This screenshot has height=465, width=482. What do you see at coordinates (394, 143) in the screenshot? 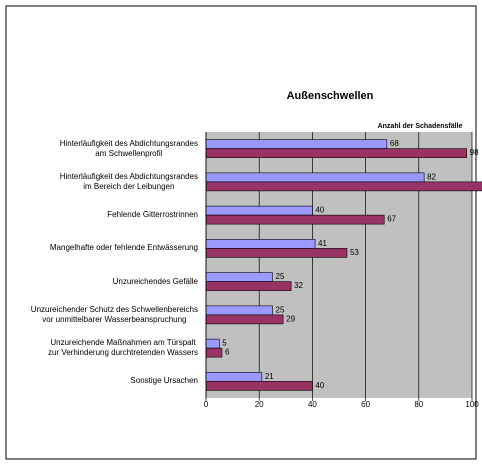
I see `value-label: 68` at bounding box center [394, 143].